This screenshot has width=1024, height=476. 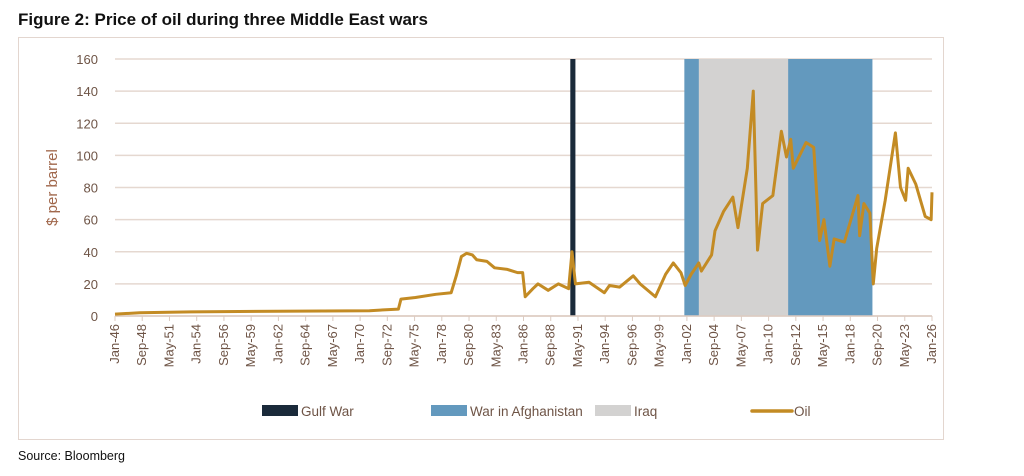 What do you see at coordinates (250, 345) in the screenshot?
I see `x-tick-label: May-59` at bounding box center [250, 345].